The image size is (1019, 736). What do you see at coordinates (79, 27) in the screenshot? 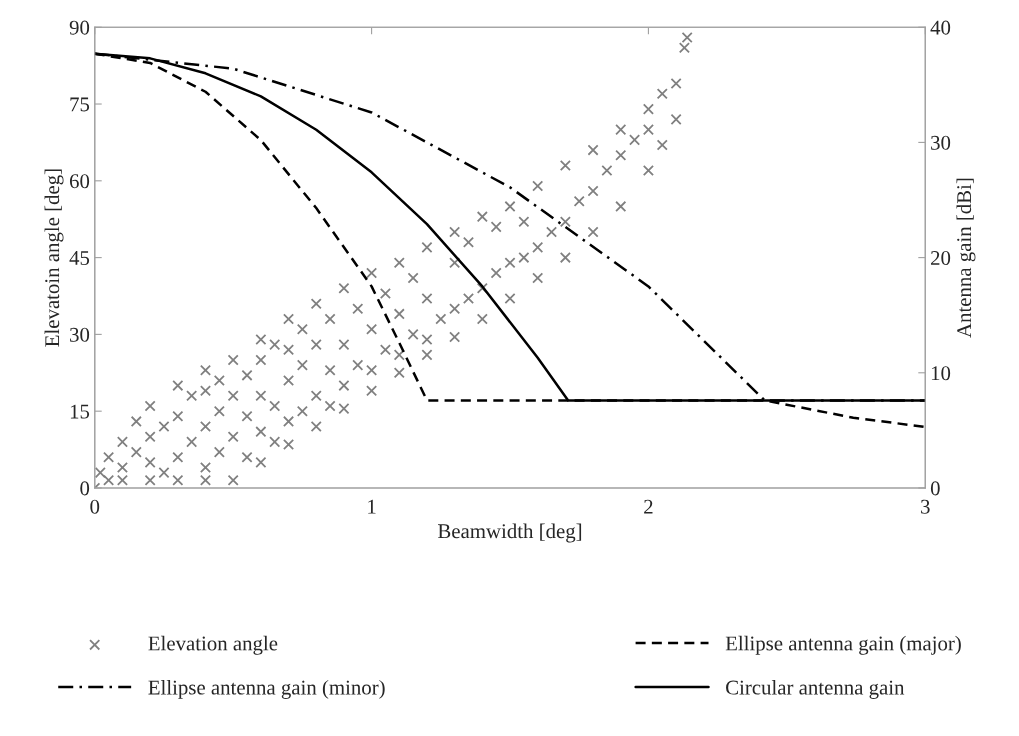
I see `y-tick-label: 90` at bounding box center [79, 27].